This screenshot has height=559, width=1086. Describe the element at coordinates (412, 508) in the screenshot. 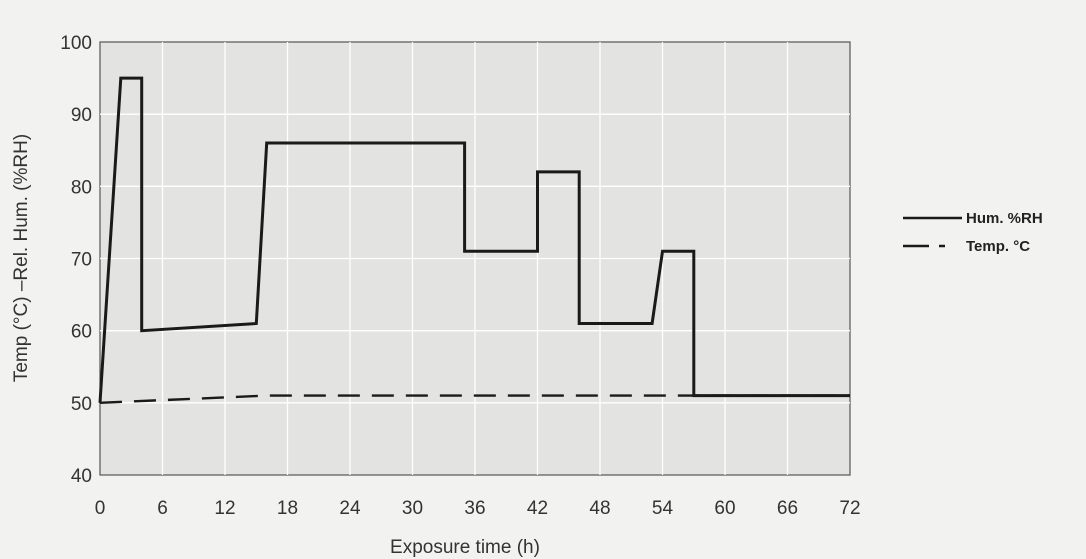

I see `x-tick-label: 30` at that location.